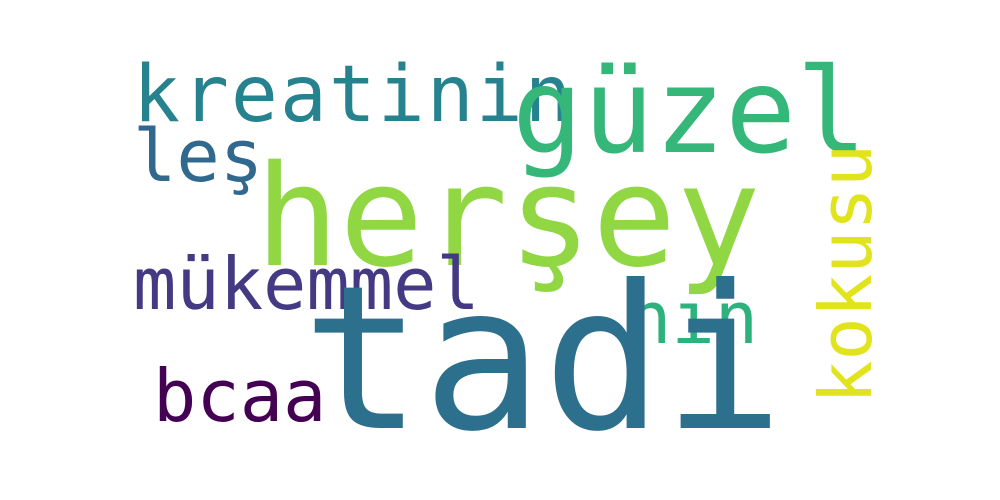  I want to click on word-kreatinin: kreatinin, so click(353, 95).